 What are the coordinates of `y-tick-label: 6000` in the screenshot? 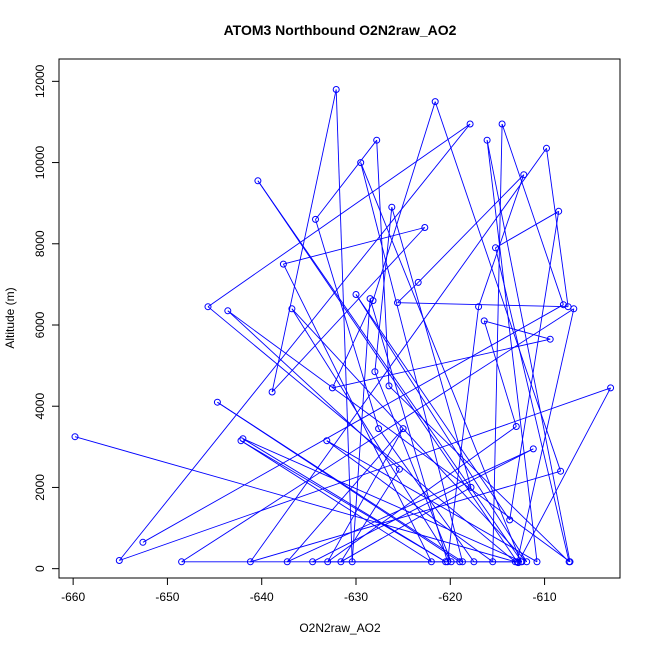 It's located at (40, 324).